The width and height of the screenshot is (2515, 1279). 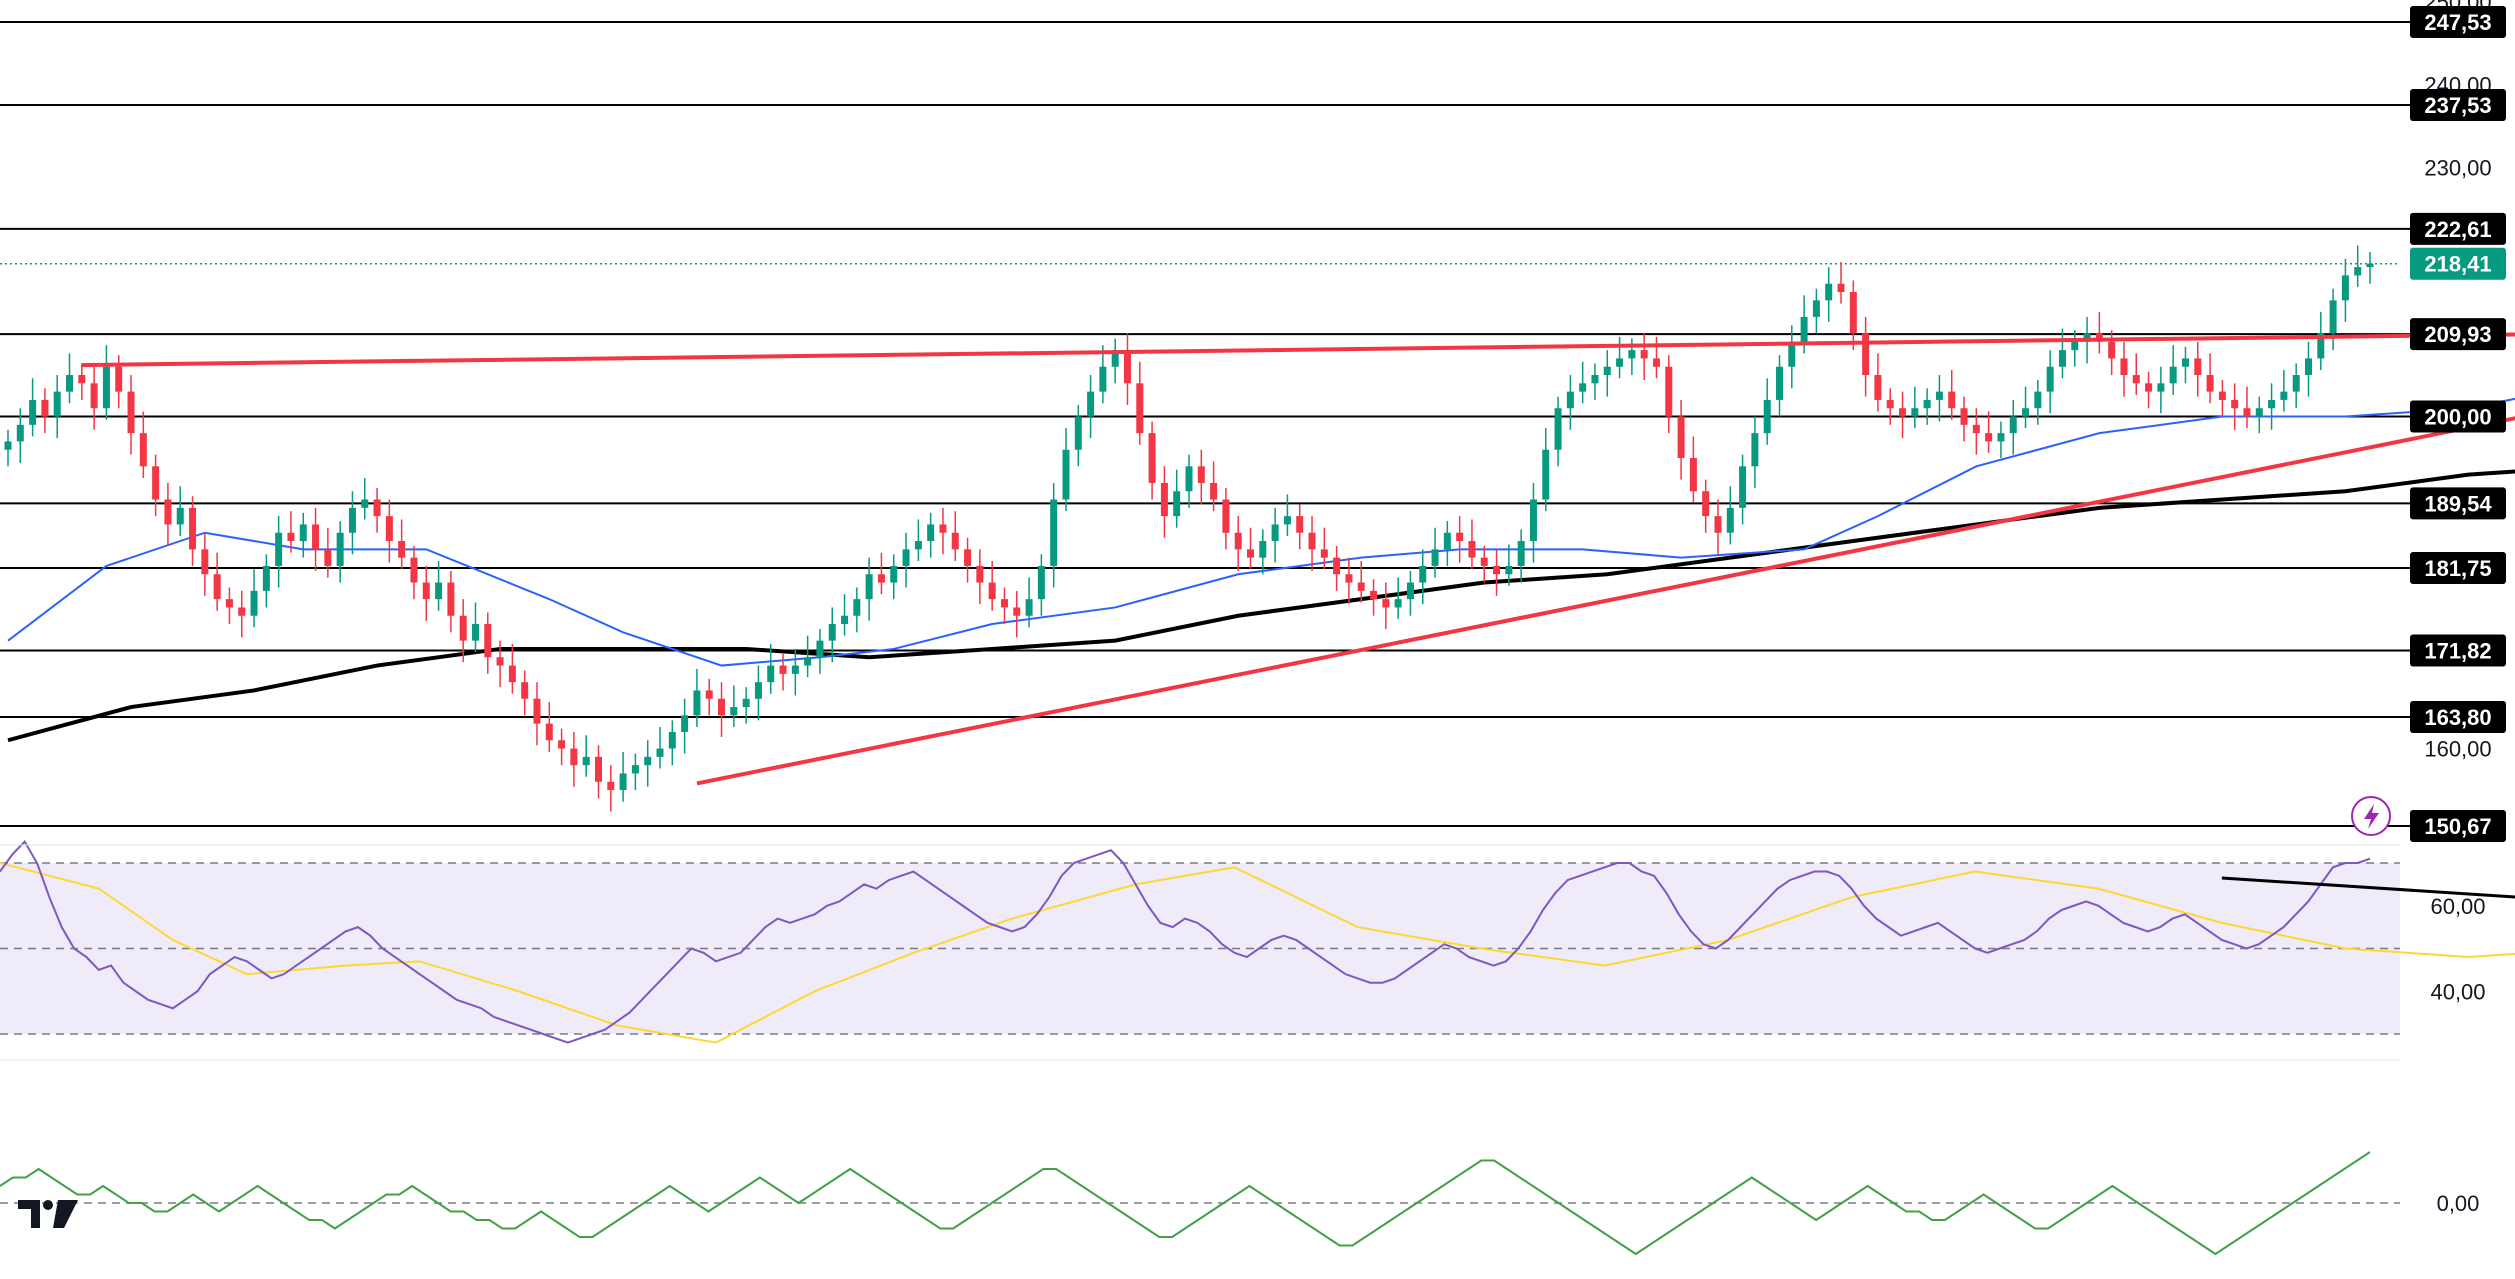 I want to click on last-price-badge-label: 218,41, so click(x=2457, y=264).